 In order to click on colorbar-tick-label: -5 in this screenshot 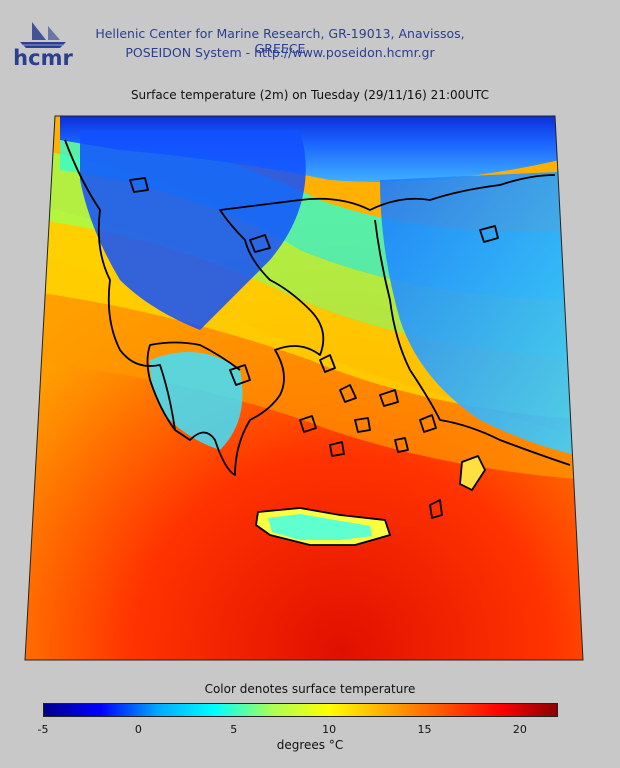, I will do `click(43, 729)`.